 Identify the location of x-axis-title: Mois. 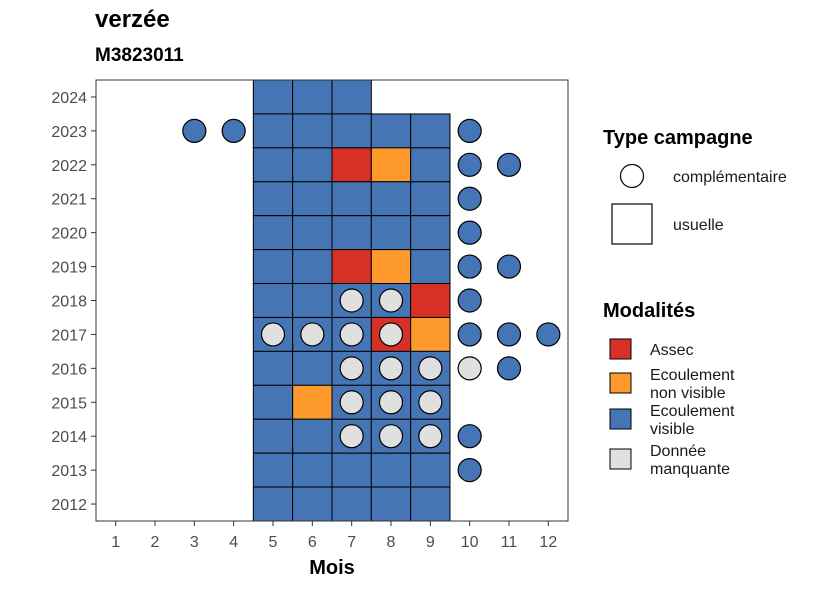
(332, 568).